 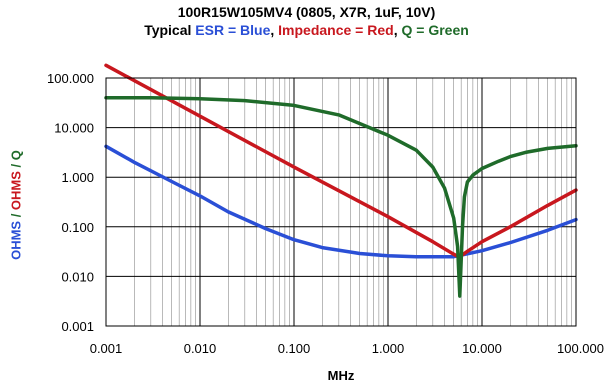 What do you see at coordinates (200, 348) in the screenshot?
I see `x-tick-label: 0.010` at bounding box center [200, 348].